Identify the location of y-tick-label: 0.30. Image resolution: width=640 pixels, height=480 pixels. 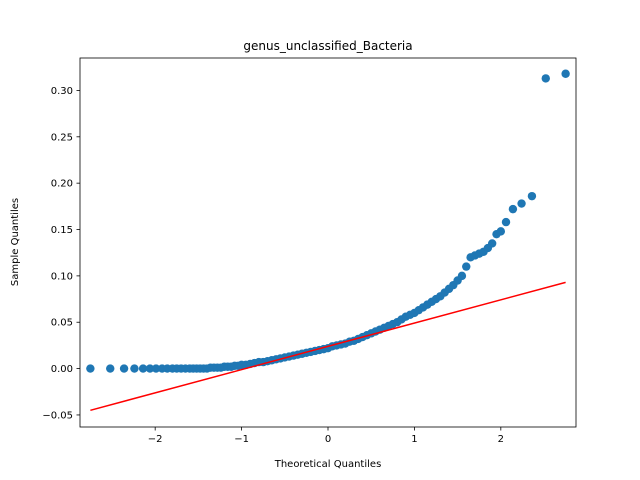
(62, 91).